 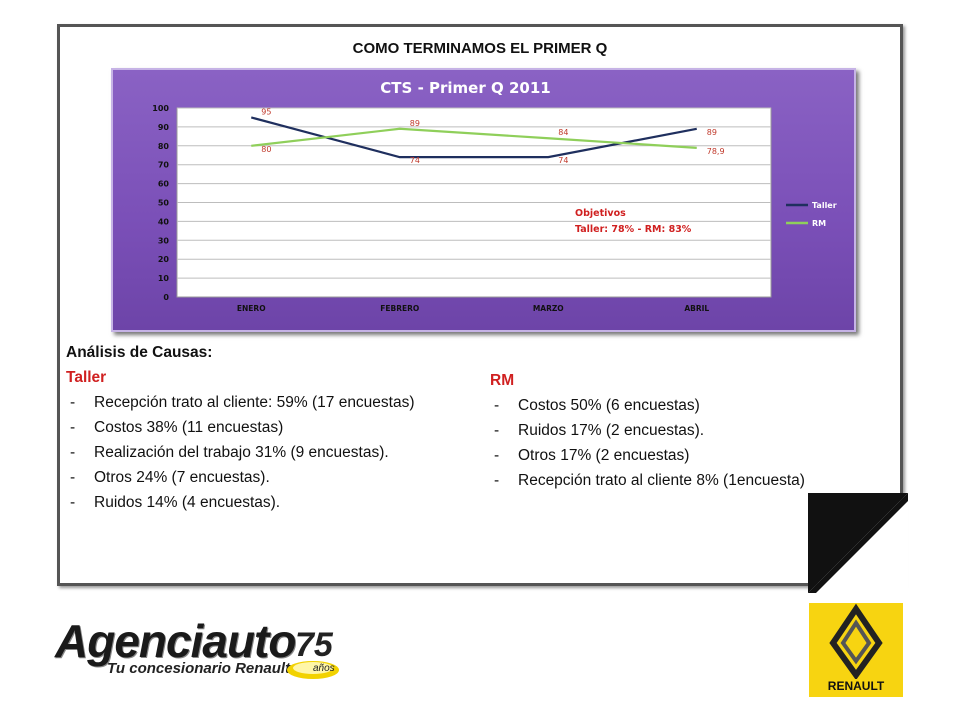 I want to click on x-tick-label: ABRIL, so click(x=696, y=308).